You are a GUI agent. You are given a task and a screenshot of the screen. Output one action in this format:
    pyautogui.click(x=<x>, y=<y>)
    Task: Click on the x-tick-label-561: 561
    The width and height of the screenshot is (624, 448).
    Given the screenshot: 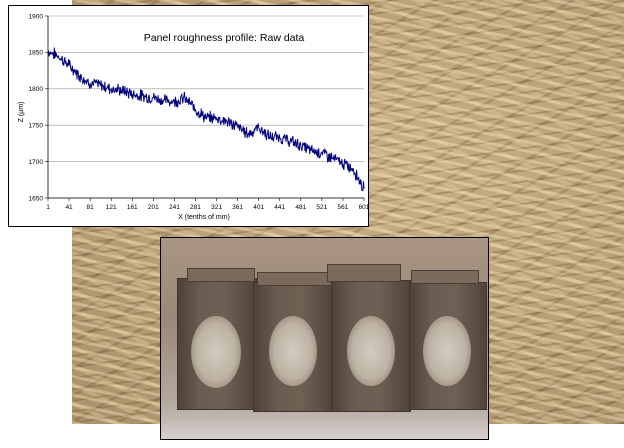 What is the action you would take?
    pyautogui.click(x=343, y=207)
    